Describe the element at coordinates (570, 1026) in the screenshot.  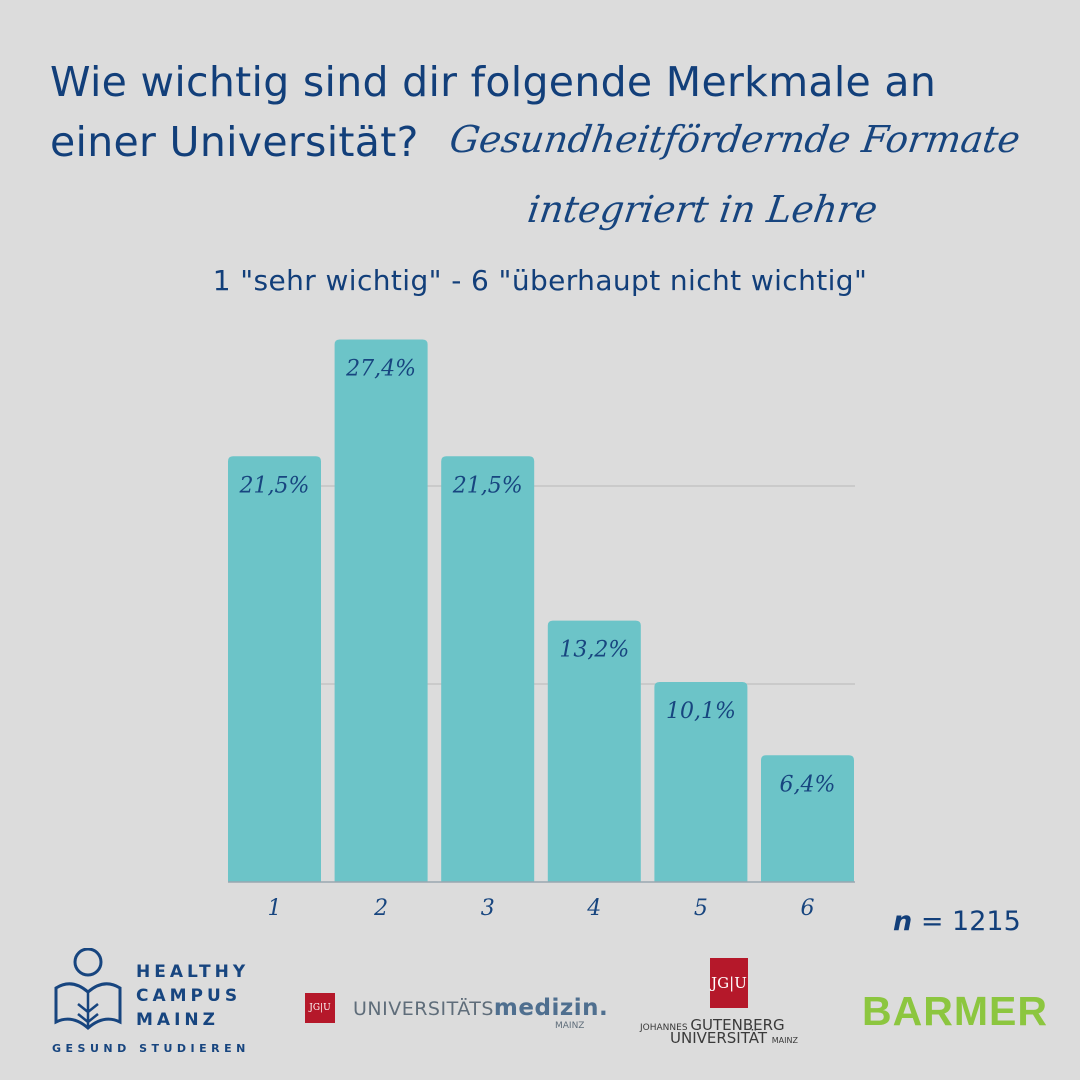
I see `unimedizin-sub: MAINZ` at that location.